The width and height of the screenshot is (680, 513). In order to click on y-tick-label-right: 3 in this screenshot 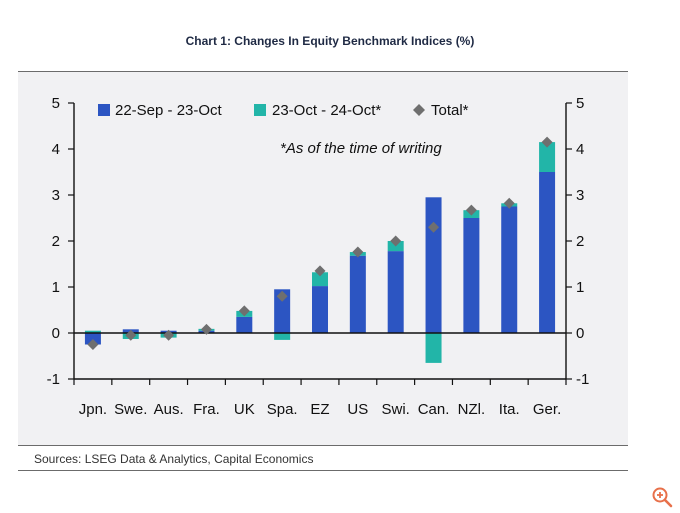, I will do `click(580, 195)`.